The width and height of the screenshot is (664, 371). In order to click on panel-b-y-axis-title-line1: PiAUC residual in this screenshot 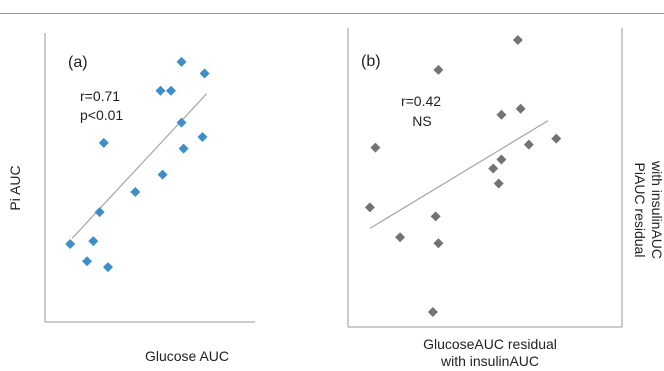, I will do `click(640, 210)`.